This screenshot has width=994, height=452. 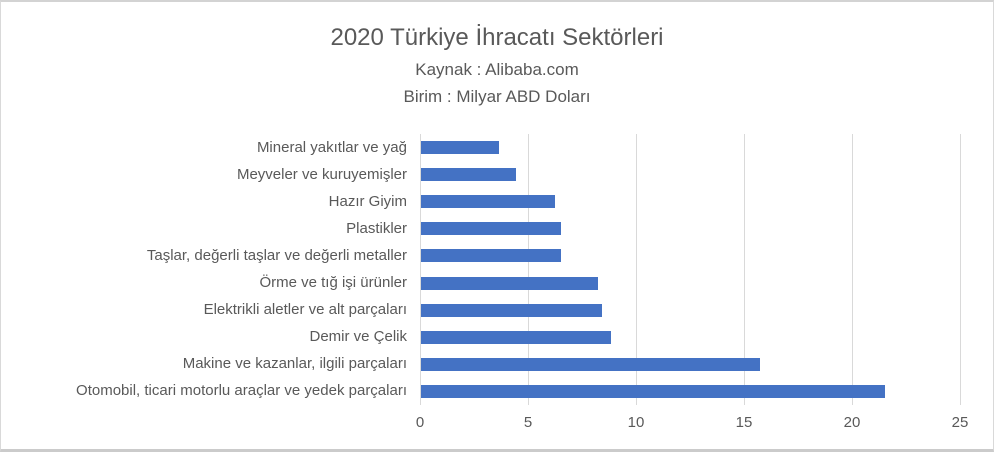 I want to click on category-label: Demir ve Çelik, so click(x=358, y=336).